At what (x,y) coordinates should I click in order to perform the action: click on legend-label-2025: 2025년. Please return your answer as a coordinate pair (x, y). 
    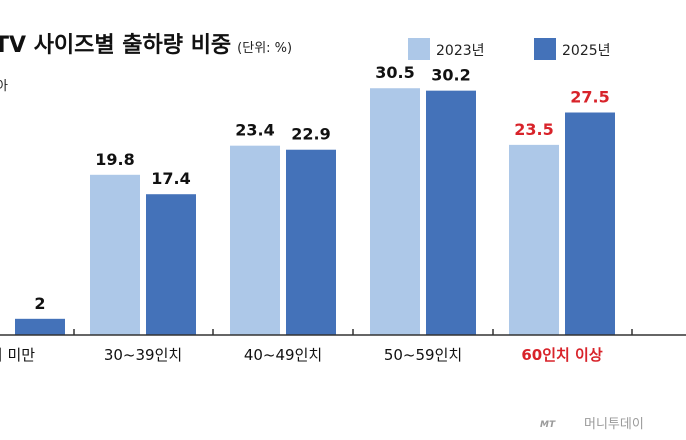
    Looking at the image, I should click on (586, 51).